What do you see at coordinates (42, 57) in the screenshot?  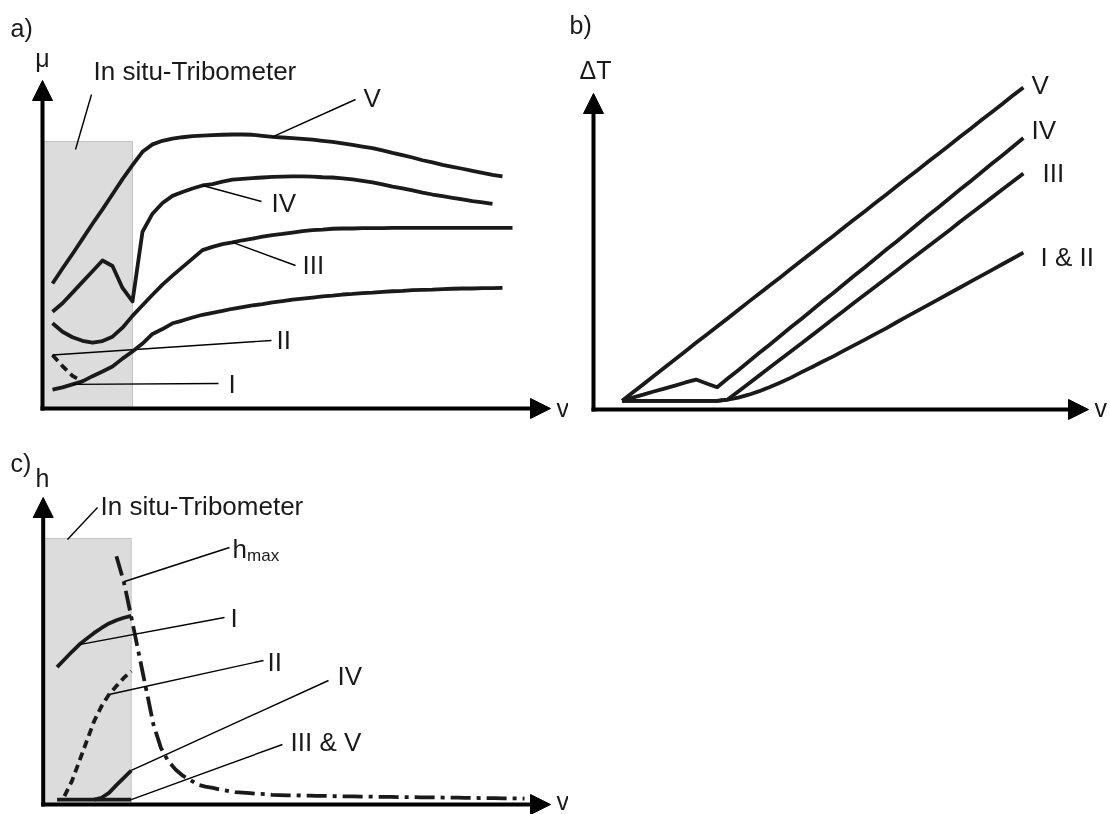 I see `y-axis-title: μ` at bounding box center [42, 57].